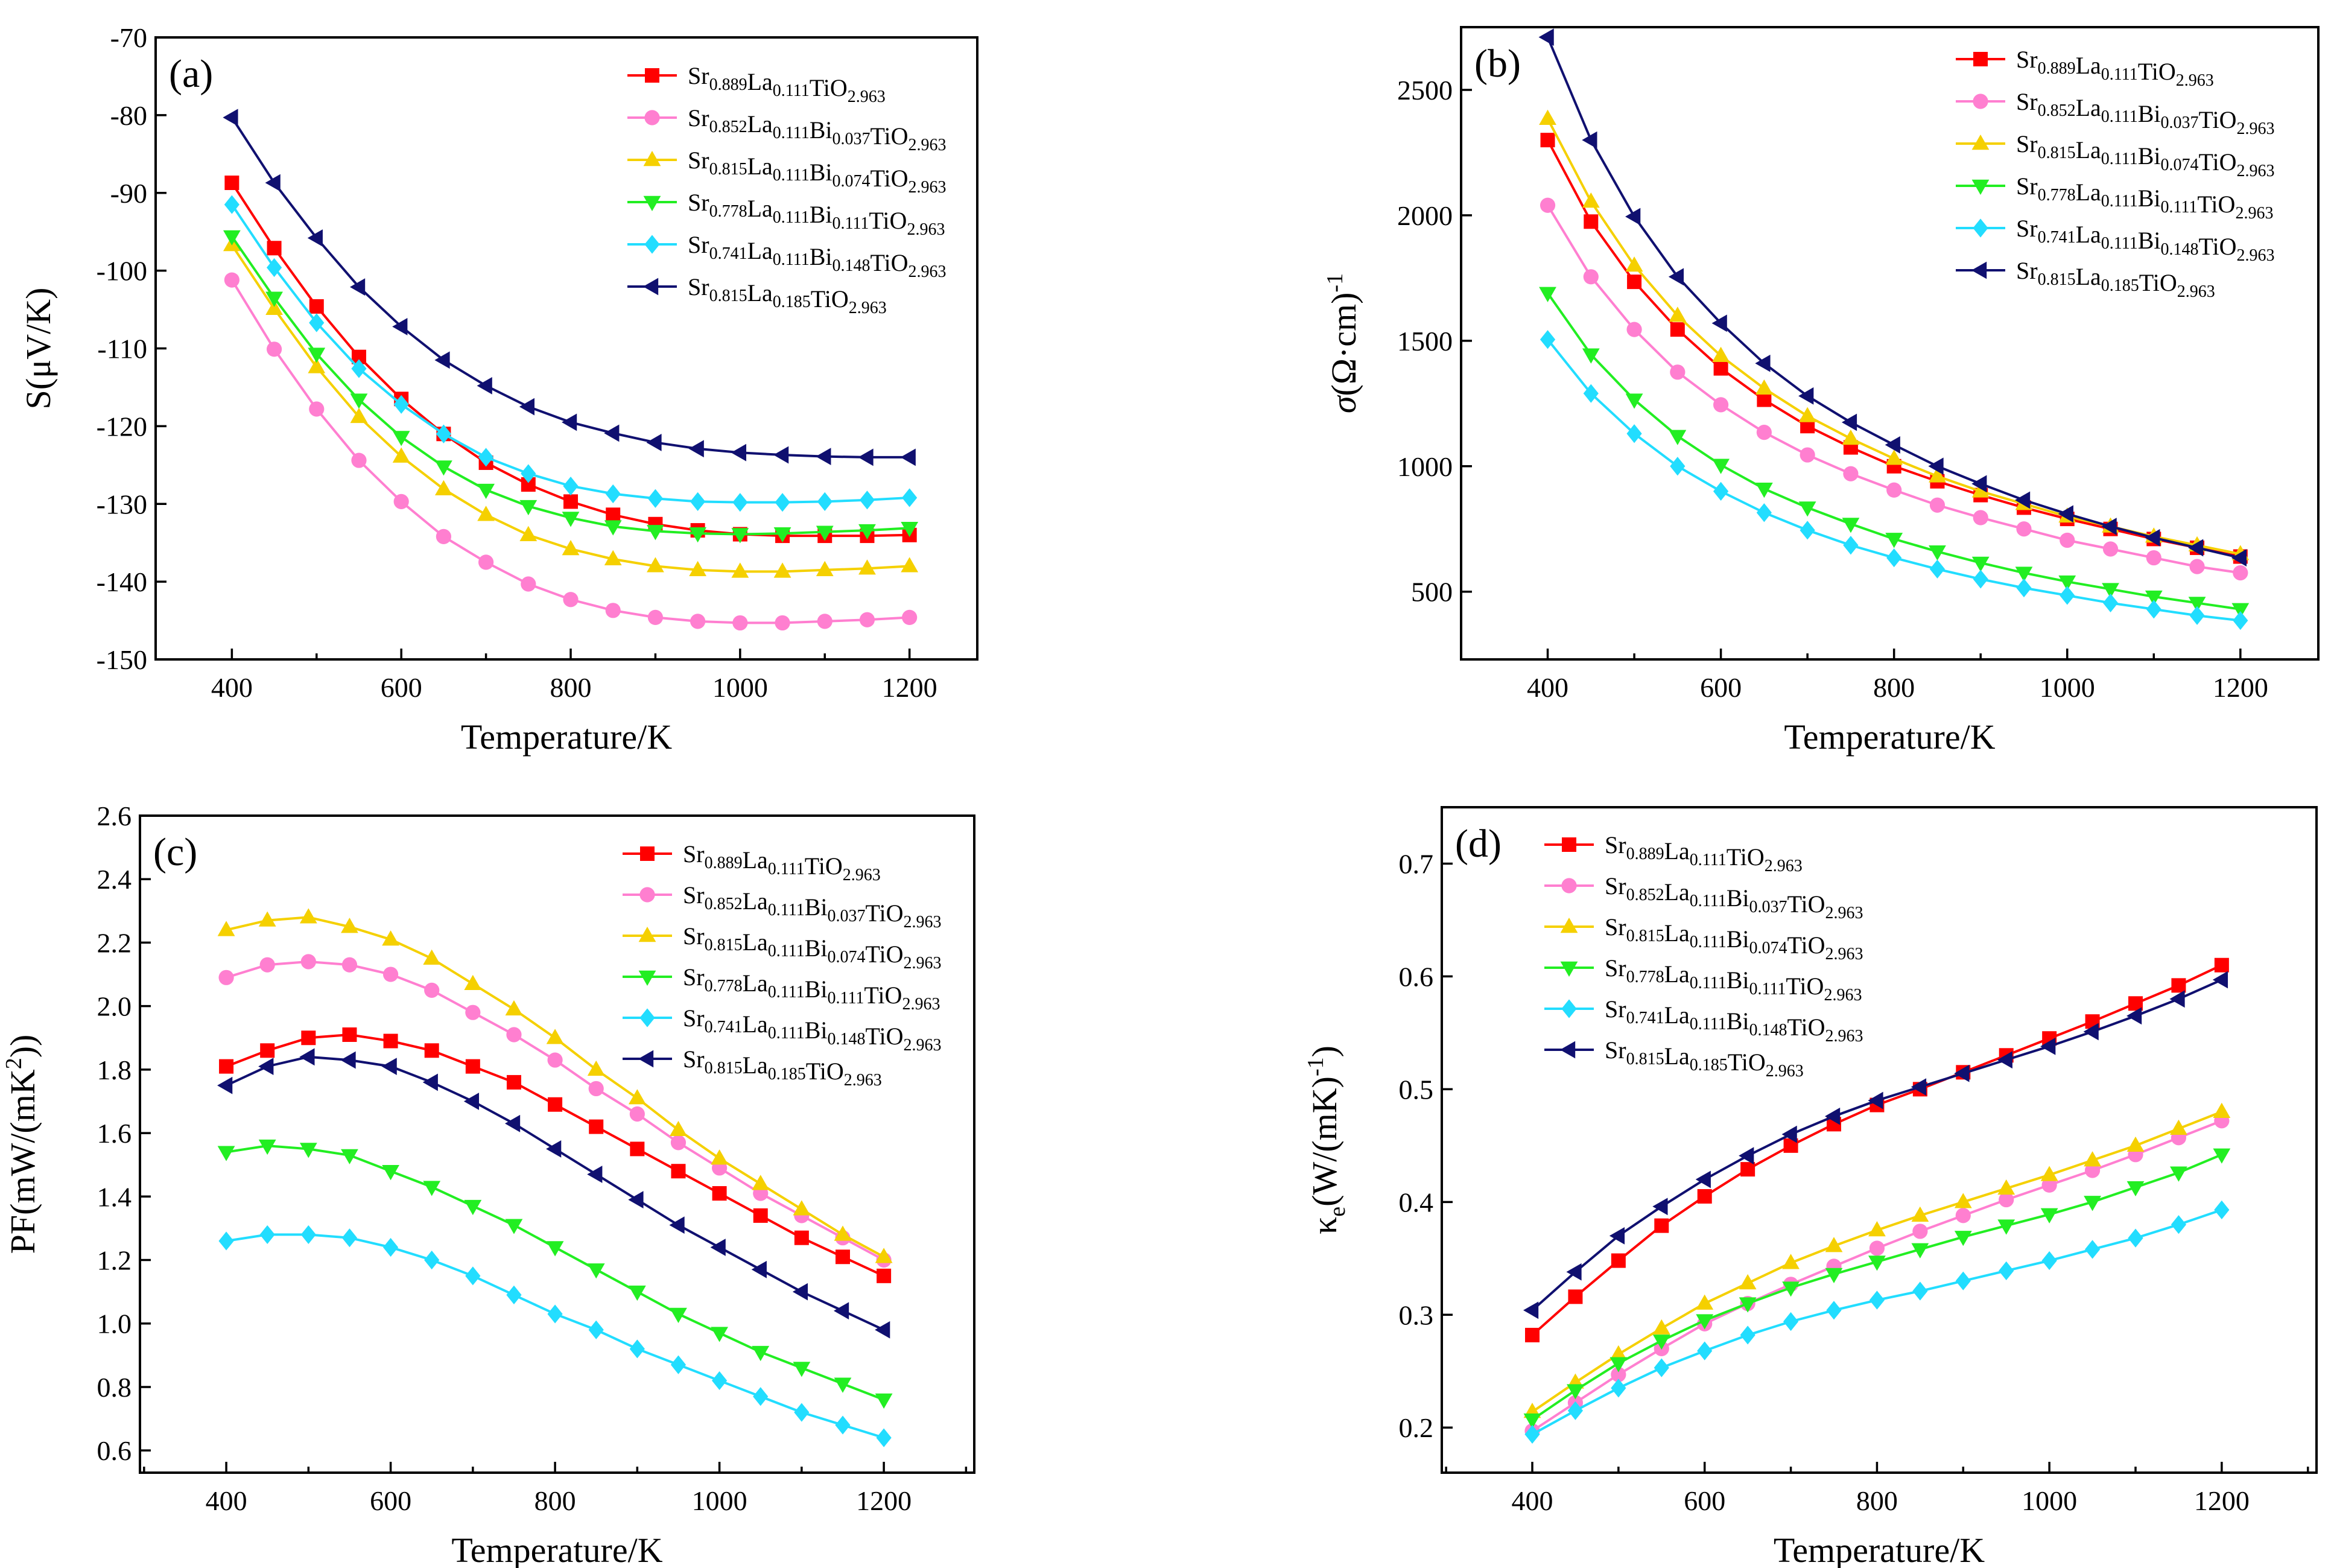  I want to click on y-tick-label: -130, so click(122, 504).